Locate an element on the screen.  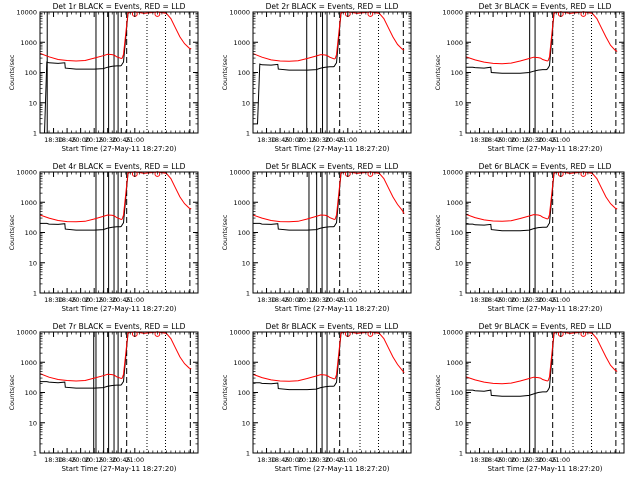
panel-title: Det 6r BLACK = Events, RED = LLD is located at coordinates (545, 166).